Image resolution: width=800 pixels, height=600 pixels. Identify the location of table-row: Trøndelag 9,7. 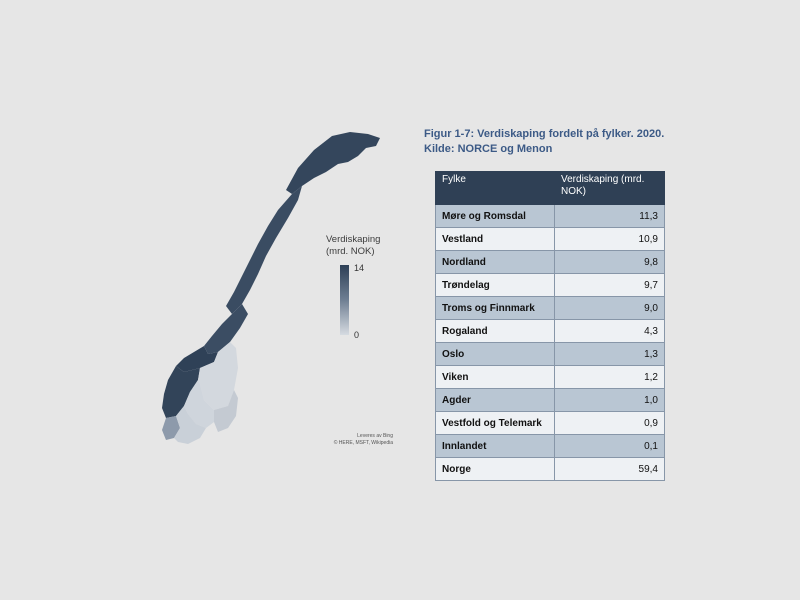
(550, 285).